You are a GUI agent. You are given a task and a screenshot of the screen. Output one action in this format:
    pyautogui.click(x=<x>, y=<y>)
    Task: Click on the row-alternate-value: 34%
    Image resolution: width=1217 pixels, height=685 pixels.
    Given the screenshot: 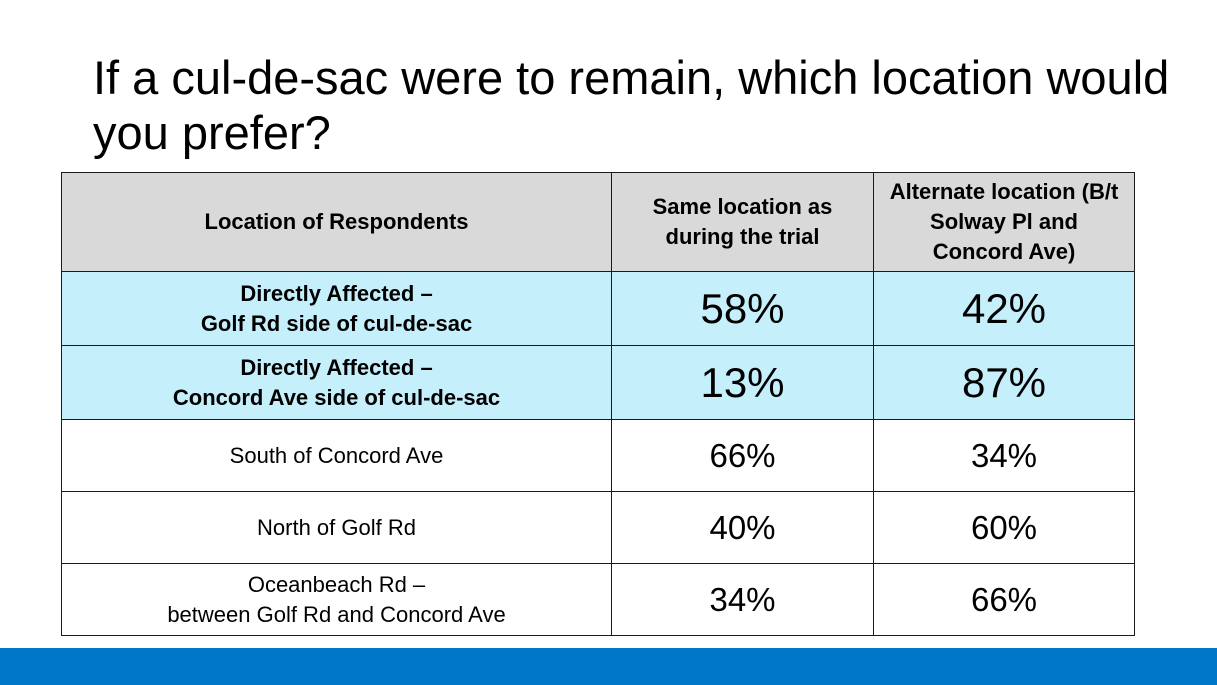 What is the action you would take?
    pyautogui.click(x=1004, y=455)
    